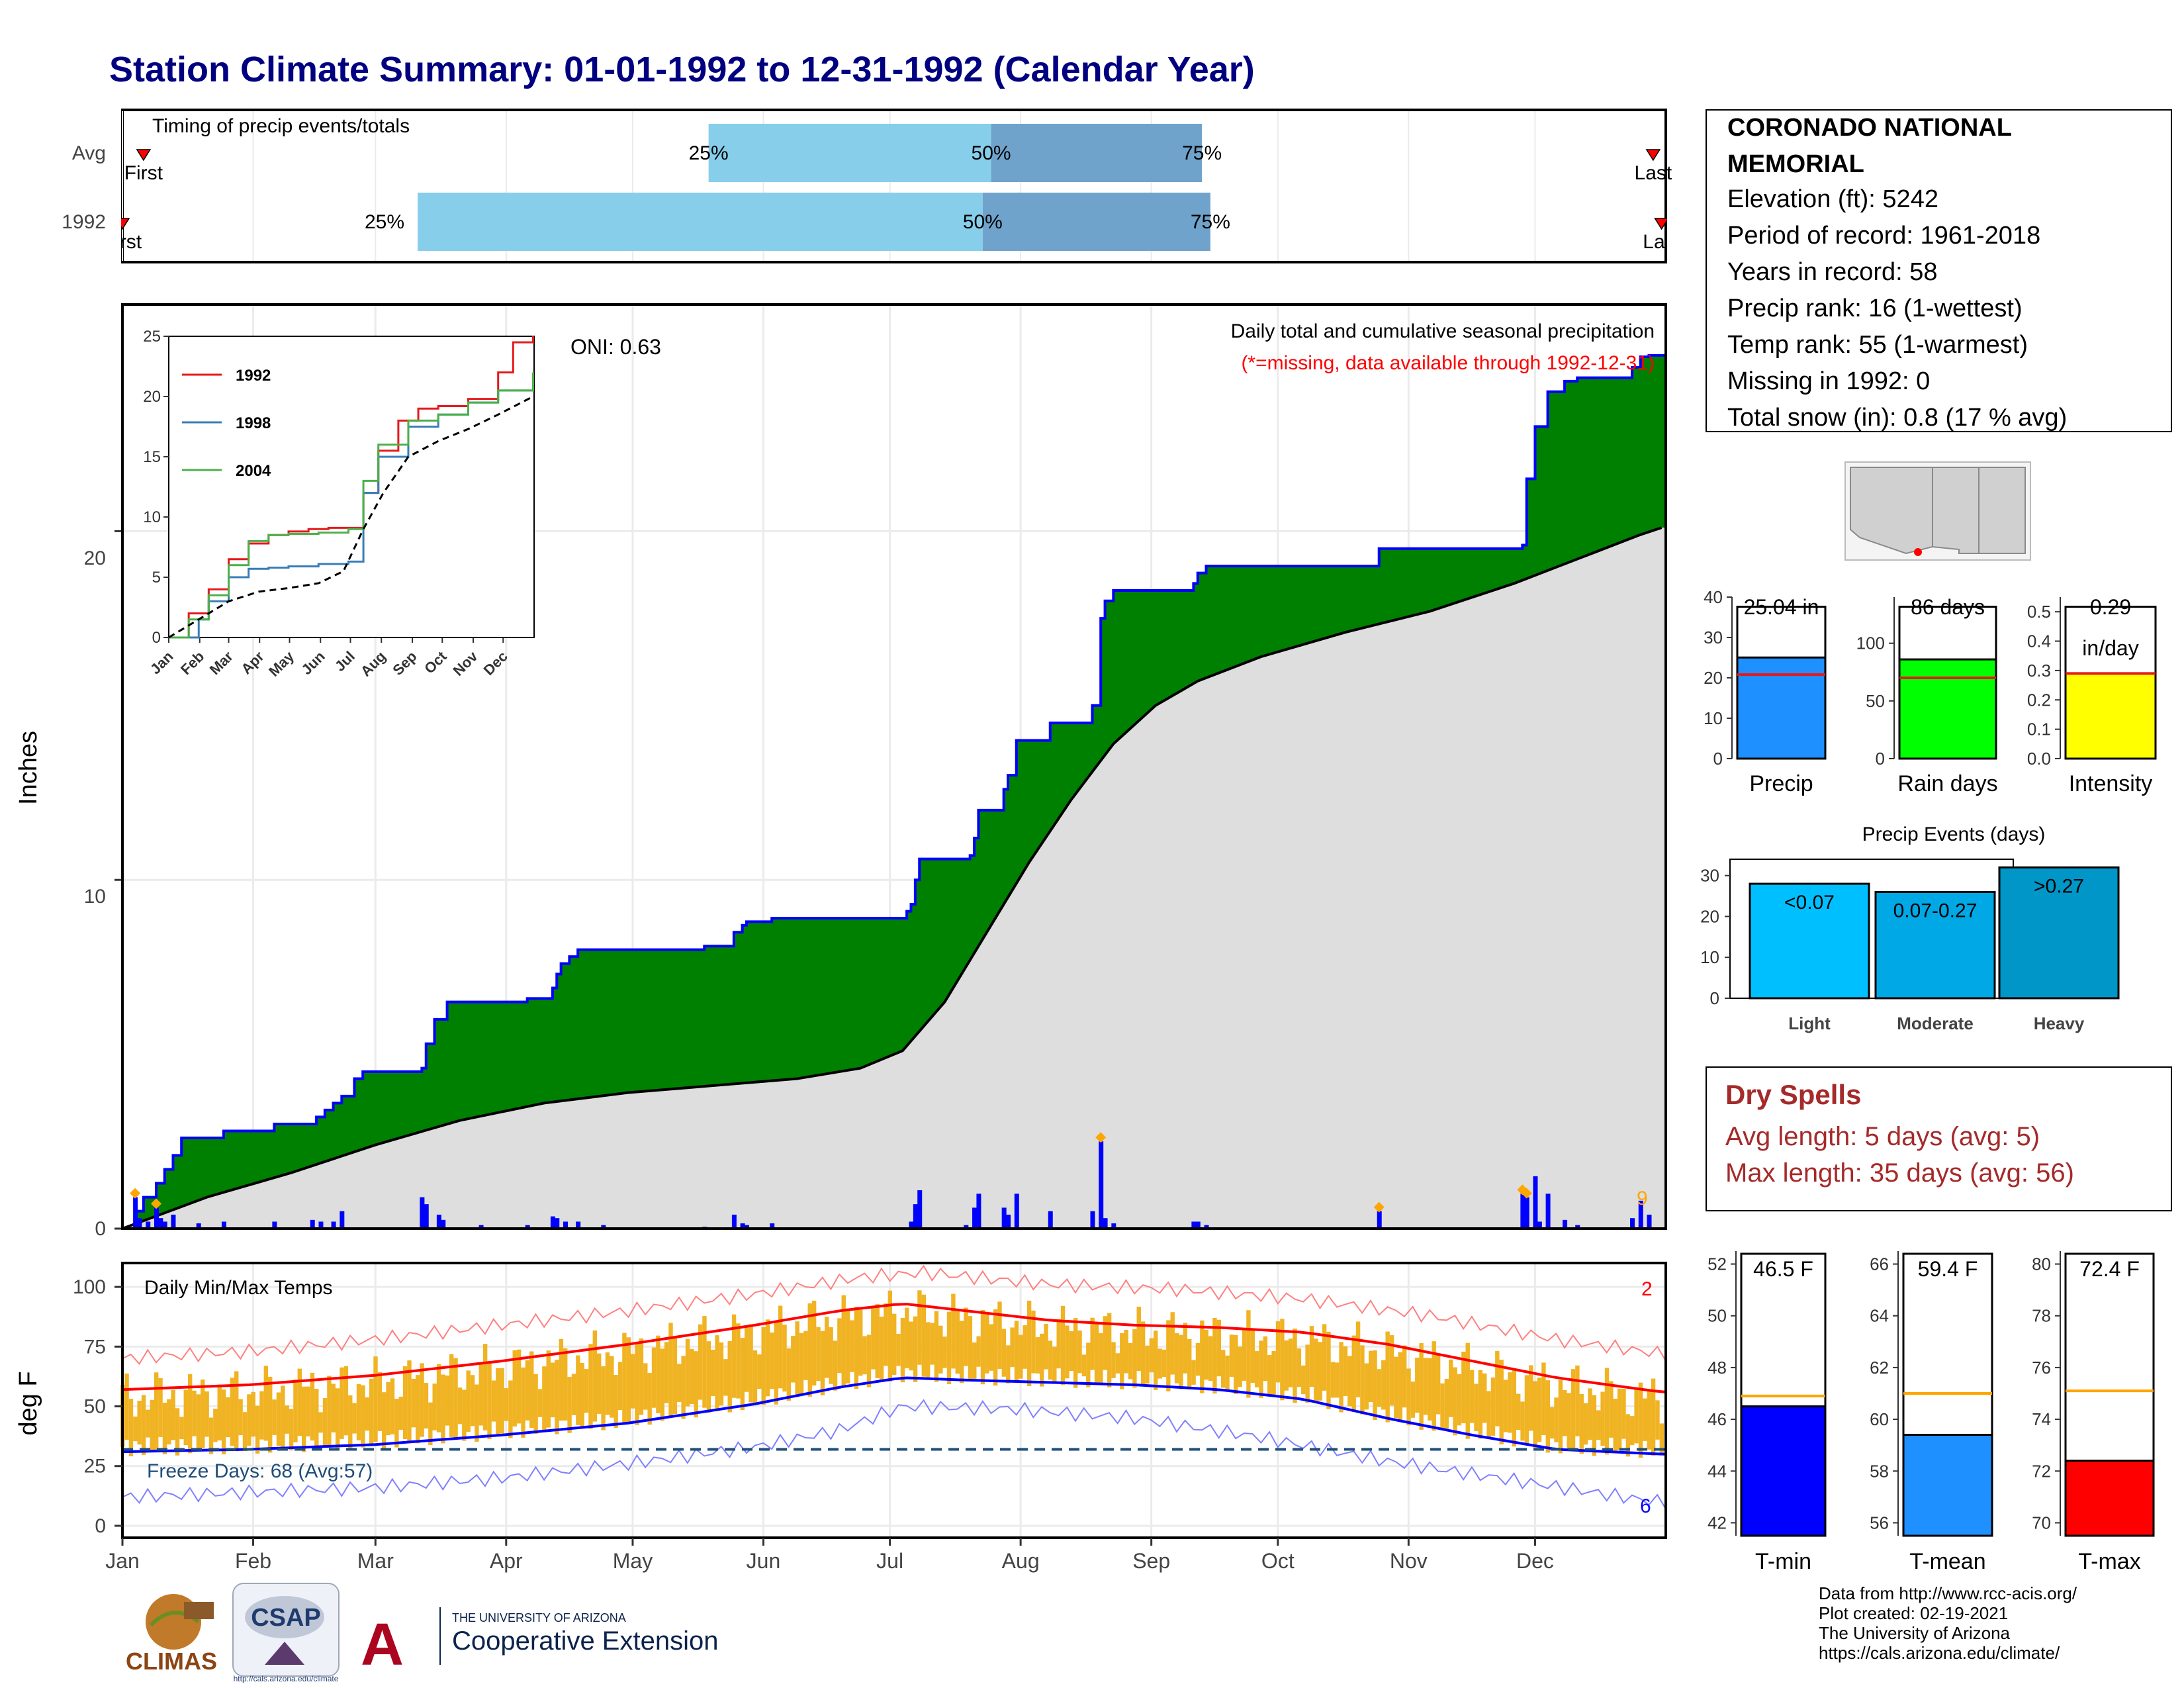 The width and height of the screenshot is (2184, 1688). What do you see at coordinates (1829, 381) in the screenshot?
I see `station-missing: Missing in 1992: 0` at bounding box center [1829, 381].